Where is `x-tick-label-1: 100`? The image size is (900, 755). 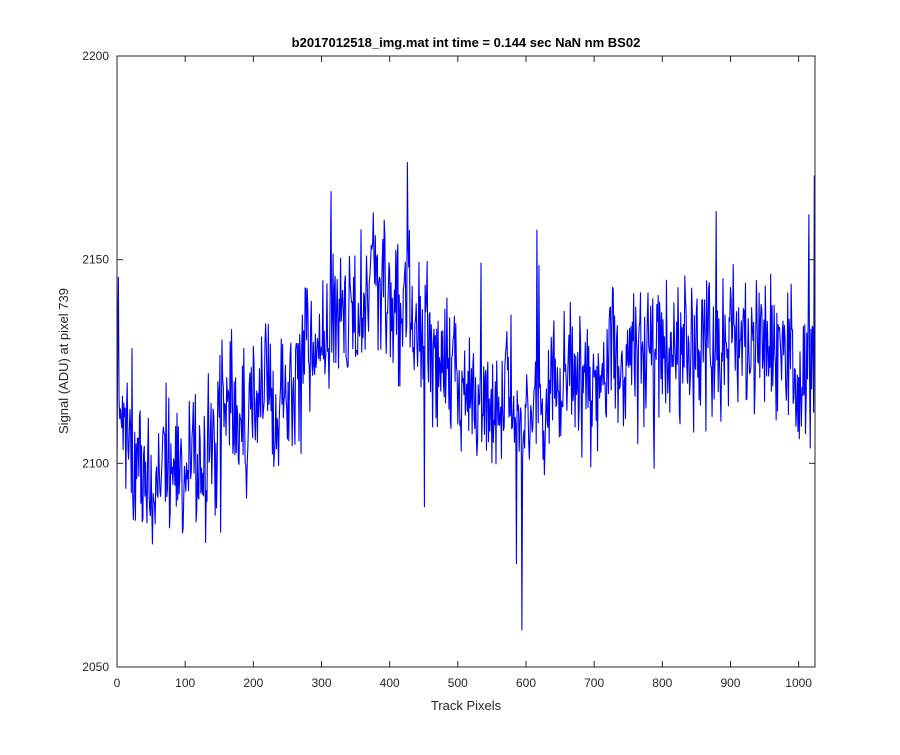
x-tick-label-1: 100 is located at coordinates (185, 683).